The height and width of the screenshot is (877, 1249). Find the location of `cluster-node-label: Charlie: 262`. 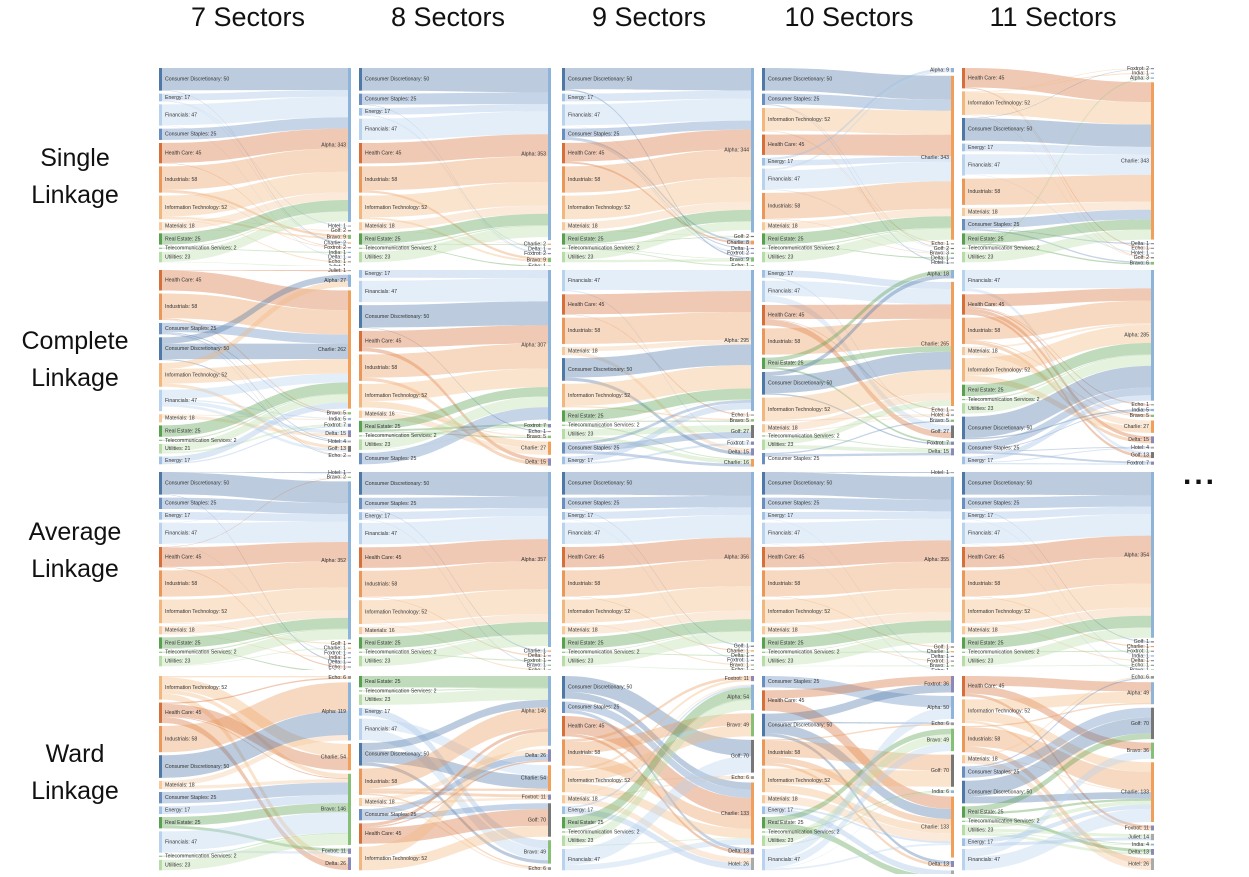

cluster-node-label: Charlie: 262 is located at coordinates (332, 350).